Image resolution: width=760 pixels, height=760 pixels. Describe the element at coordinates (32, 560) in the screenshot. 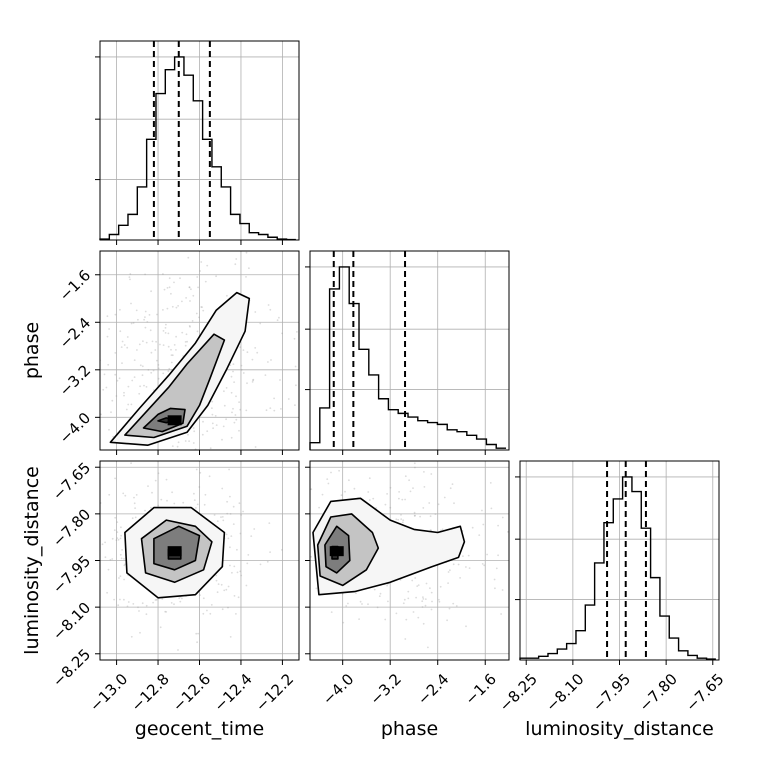

I see `y-axis-title-luminosity_distance: luminosity_distance` at that location.